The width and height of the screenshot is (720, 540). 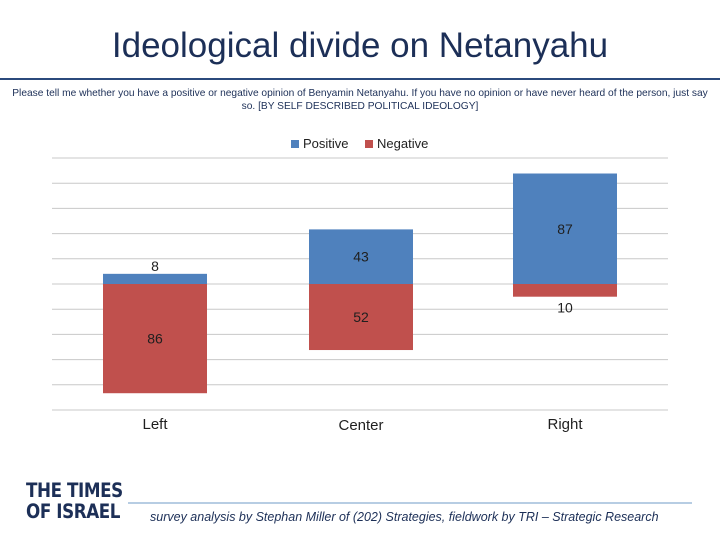 I want to click on legend-label-negative: Negative, so click(x=402, y=143).